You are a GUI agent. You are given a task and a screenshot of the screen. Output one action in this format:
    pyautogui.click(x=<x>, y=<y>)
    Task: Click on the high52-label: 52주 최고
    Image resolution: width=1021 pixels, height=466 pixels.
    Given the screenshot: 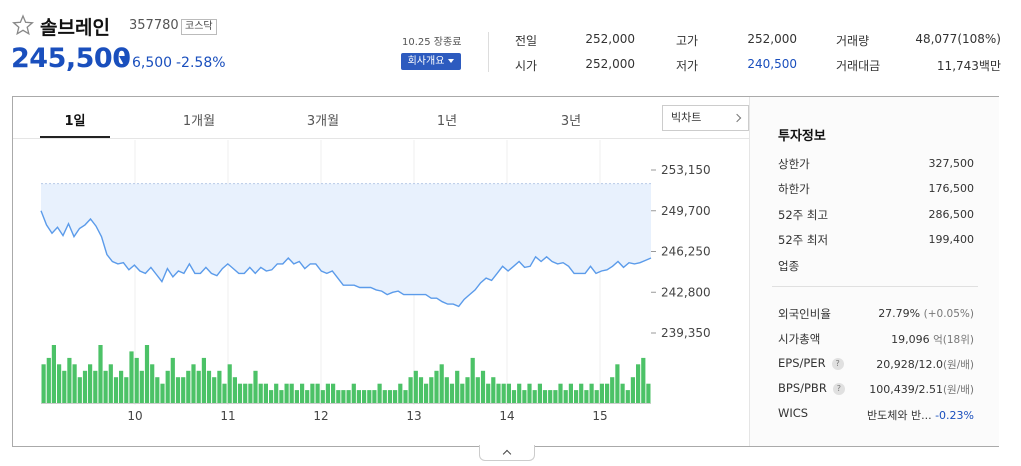 What is the action you would take?
    pyautogui.click(x=803, y=215)
    